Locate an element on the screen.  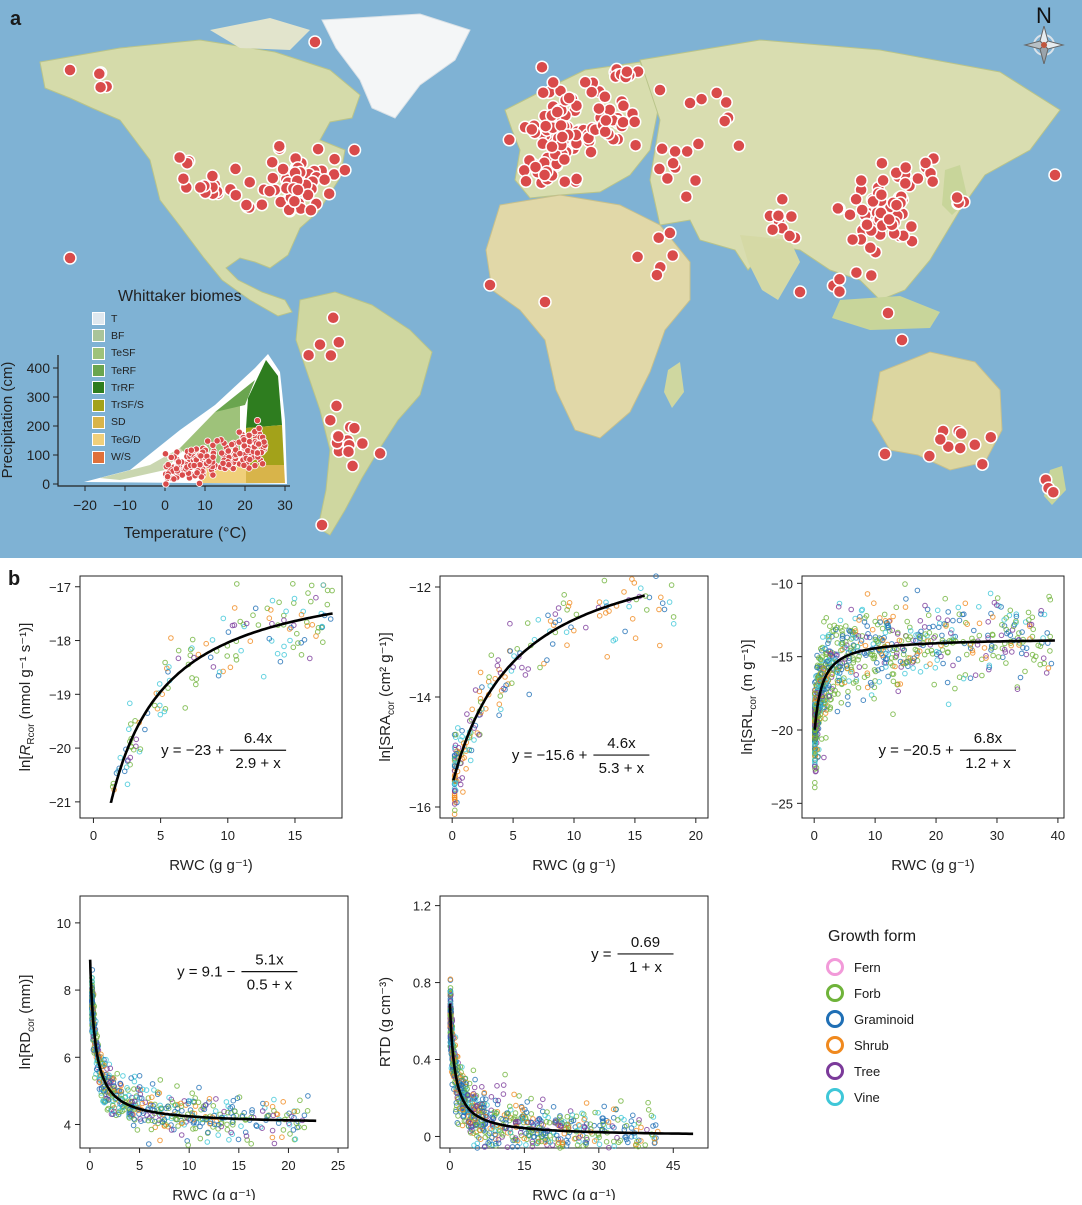
biome-legend-item: TrRF is located at coordinates (167, 387).